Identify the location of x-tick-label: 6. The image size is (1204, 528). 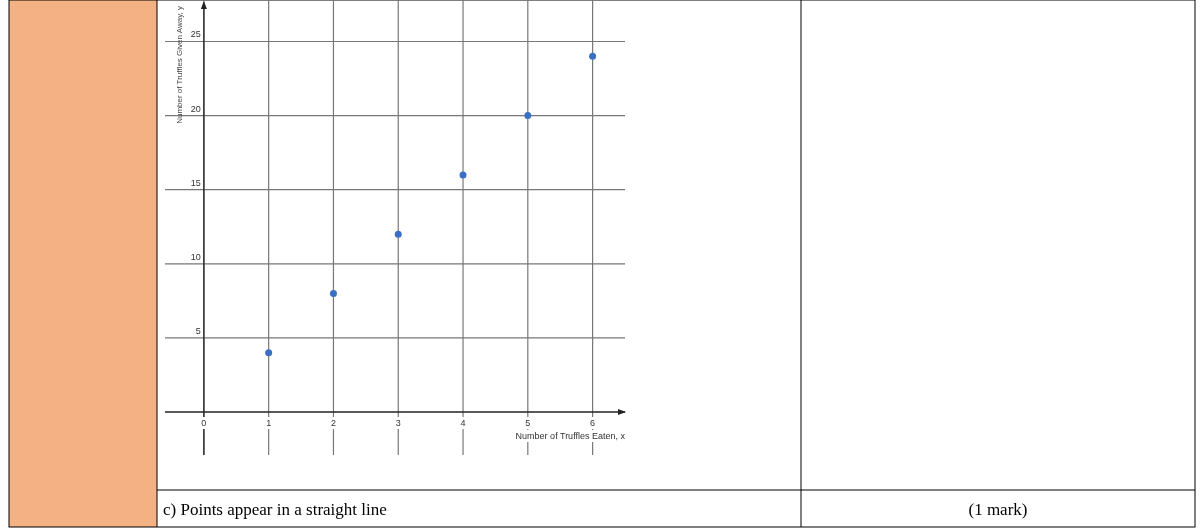
(593, 423).